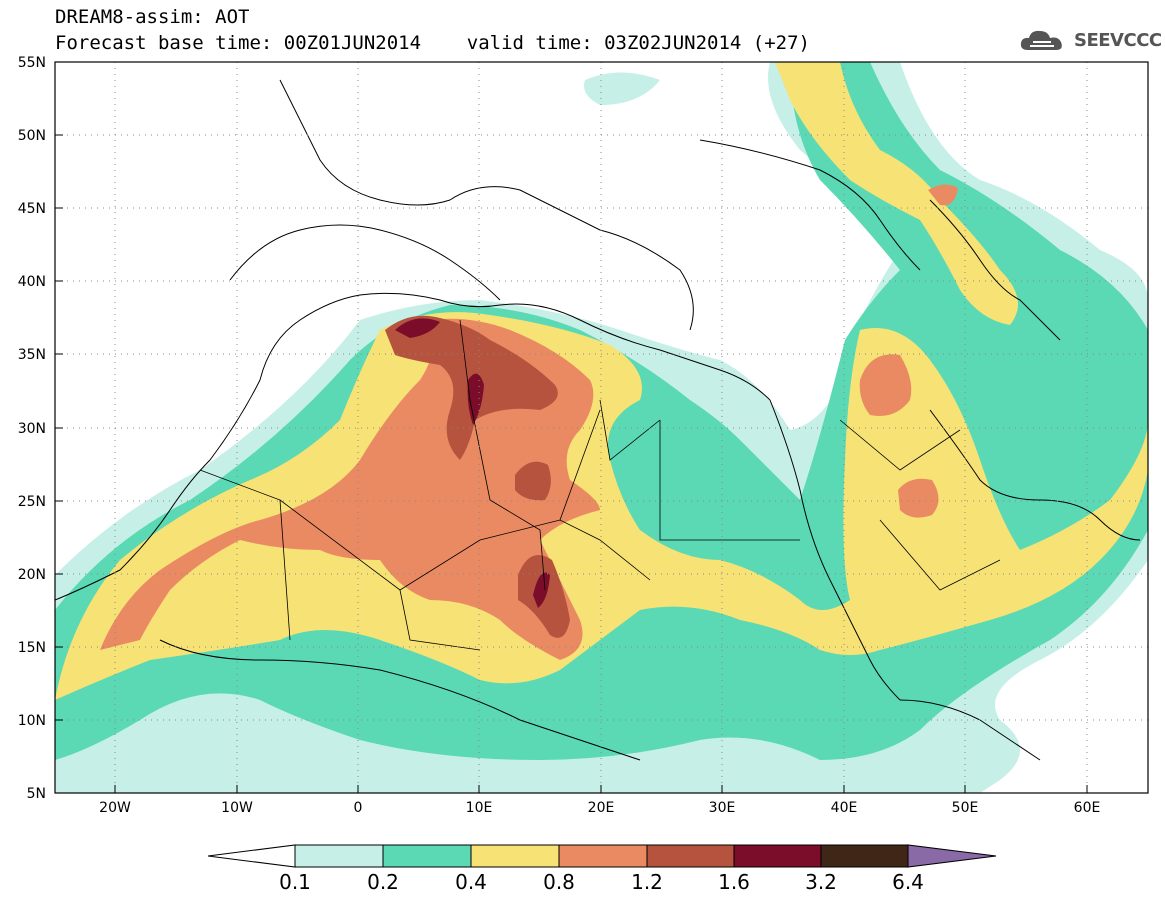  Describe the element at coordinates (952, 856) in the screenshot. I see `colorbar-upper-extend` at that location.